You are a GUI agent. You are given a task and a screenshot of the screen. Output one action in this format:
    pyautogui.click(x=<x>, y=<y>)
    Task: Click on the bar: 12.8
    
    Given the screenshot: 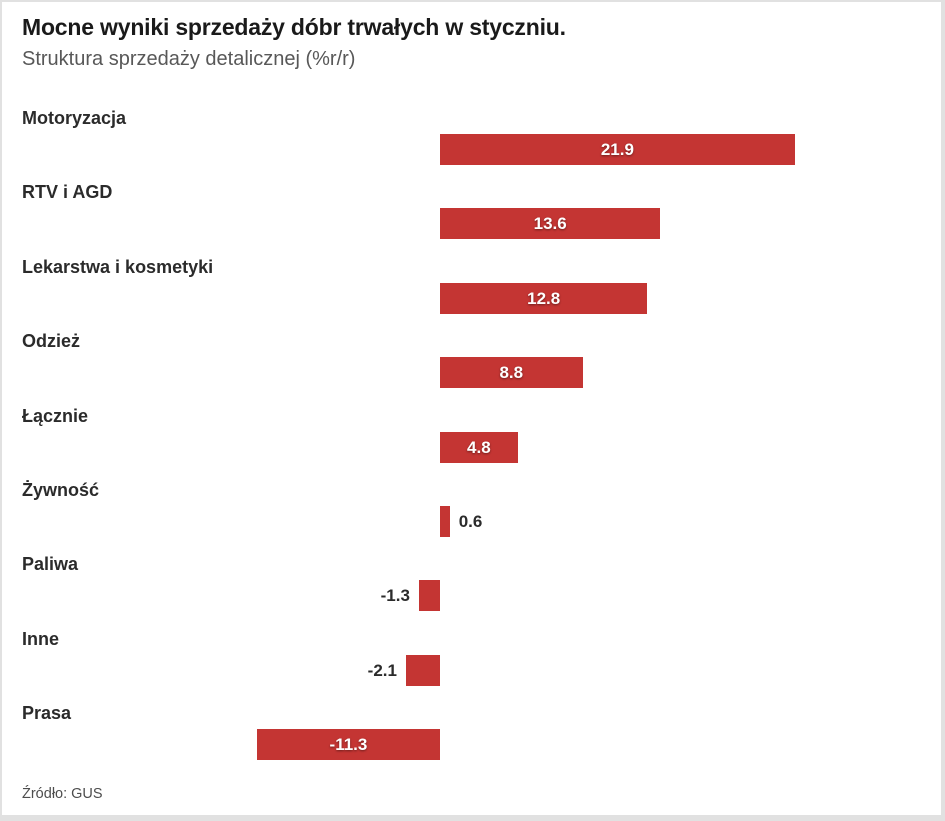 What is the action you would take?
    pyautogui.click(x=544, y=298)
    